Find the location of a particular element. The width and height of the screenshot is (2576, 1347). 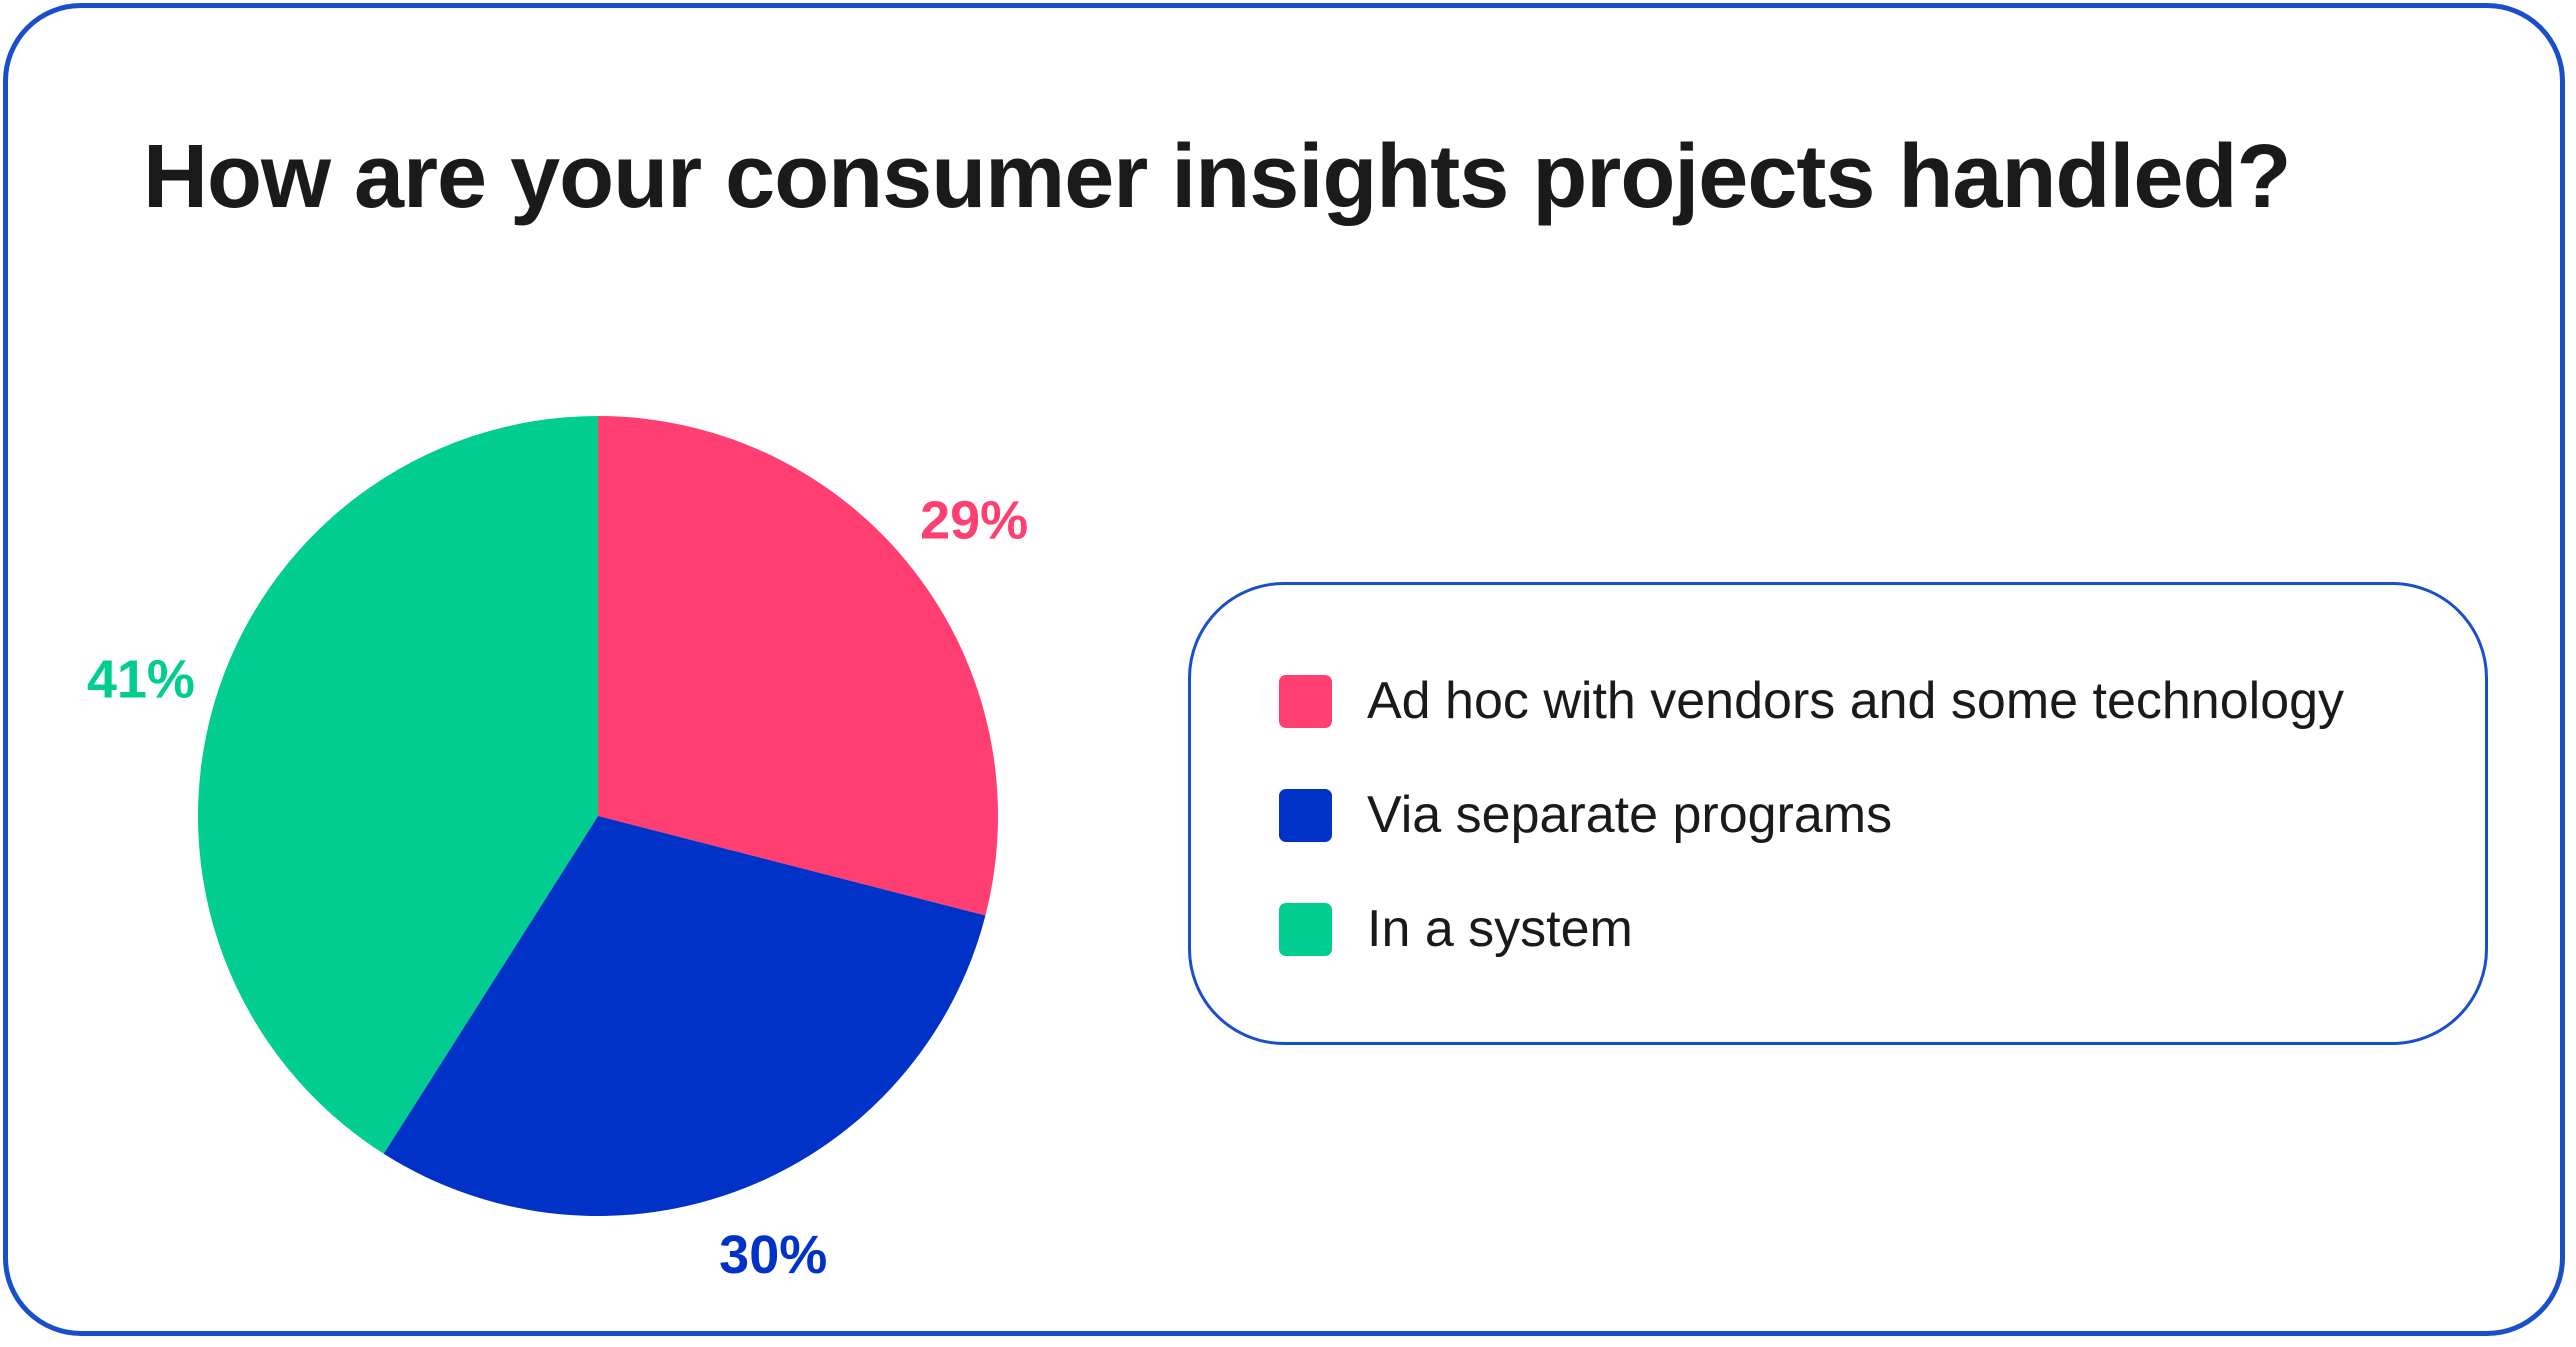

legend-swatch-system is located at coordinates (1305, 929).